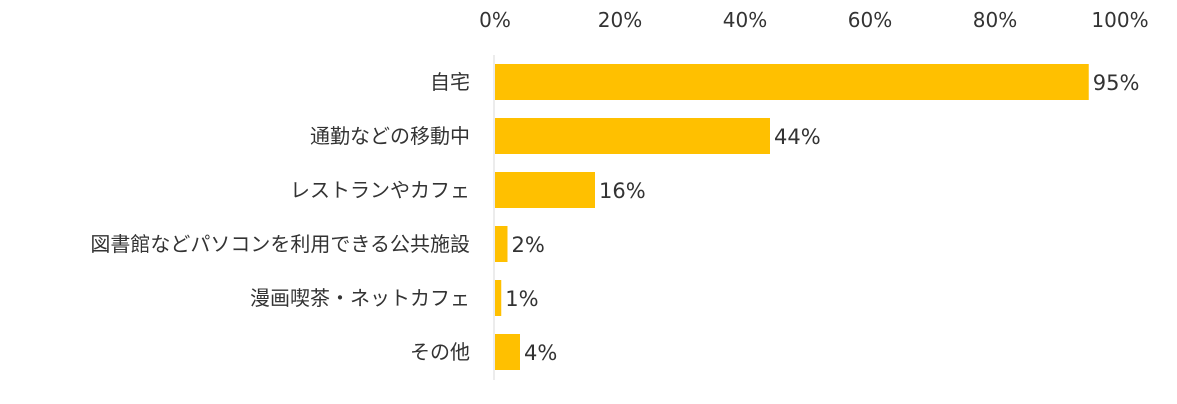  What do you see at coordinates (380, 190) in the screenshot?
I see `category-label: レストランやカフェ` at bounding box center [380, 190].